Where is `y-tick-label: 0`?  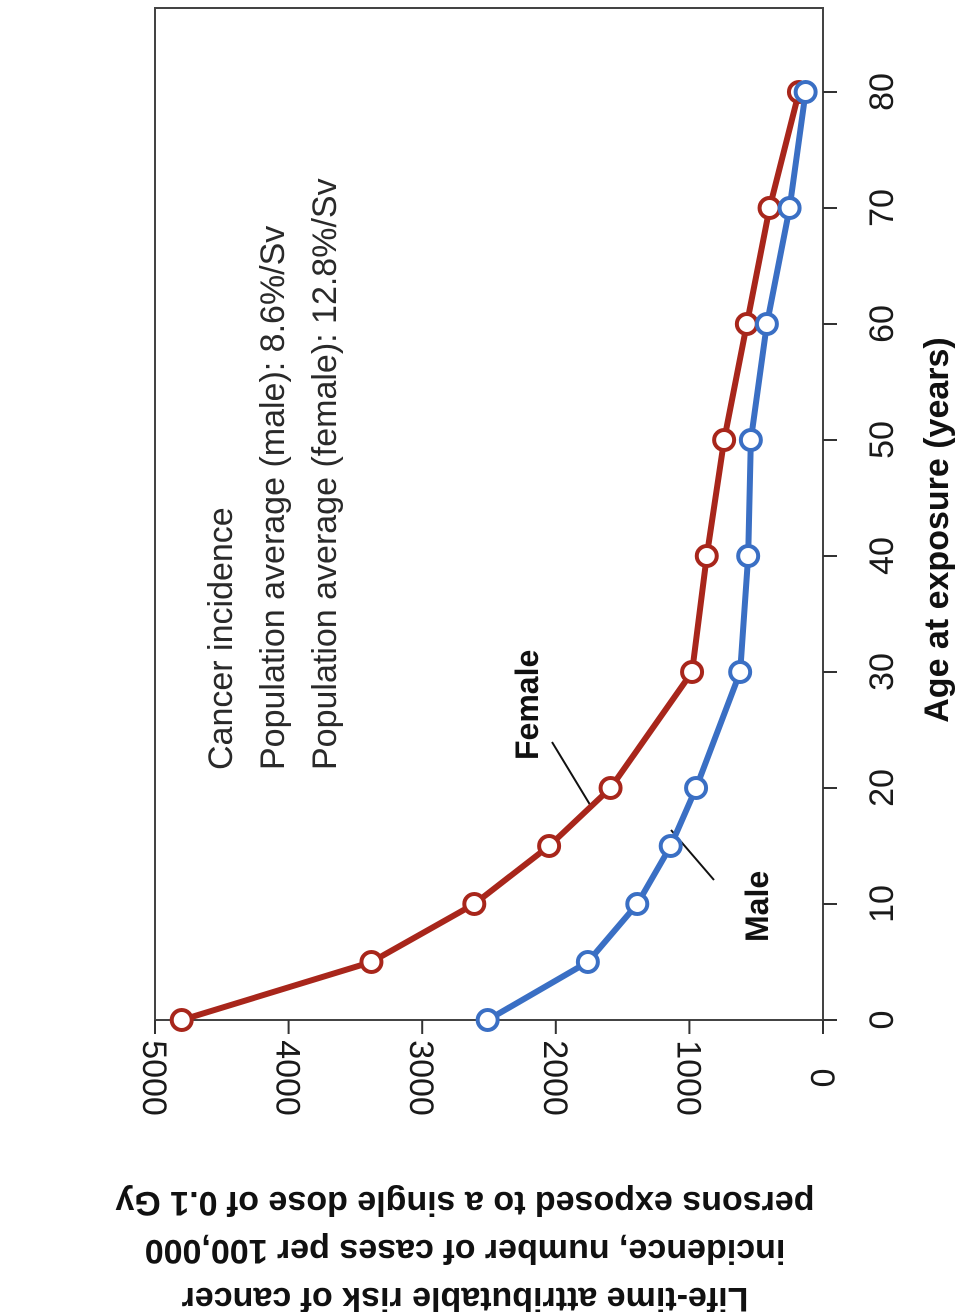
y-tick-label: 0 is located at coordinates (822, 1078).